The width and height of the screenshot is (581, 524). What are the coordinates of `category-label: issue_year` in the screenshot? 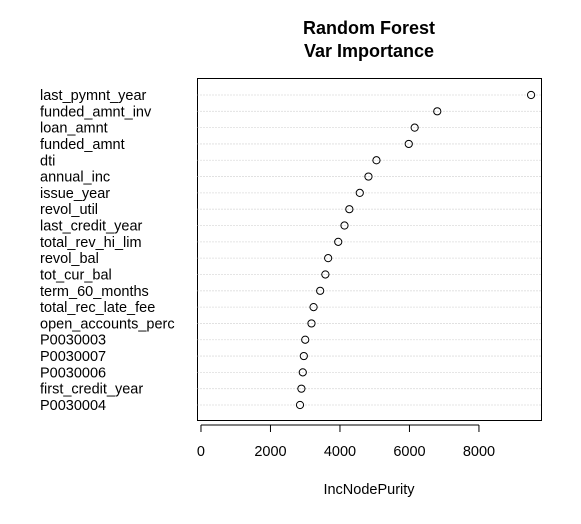 It's located at (75, 194).